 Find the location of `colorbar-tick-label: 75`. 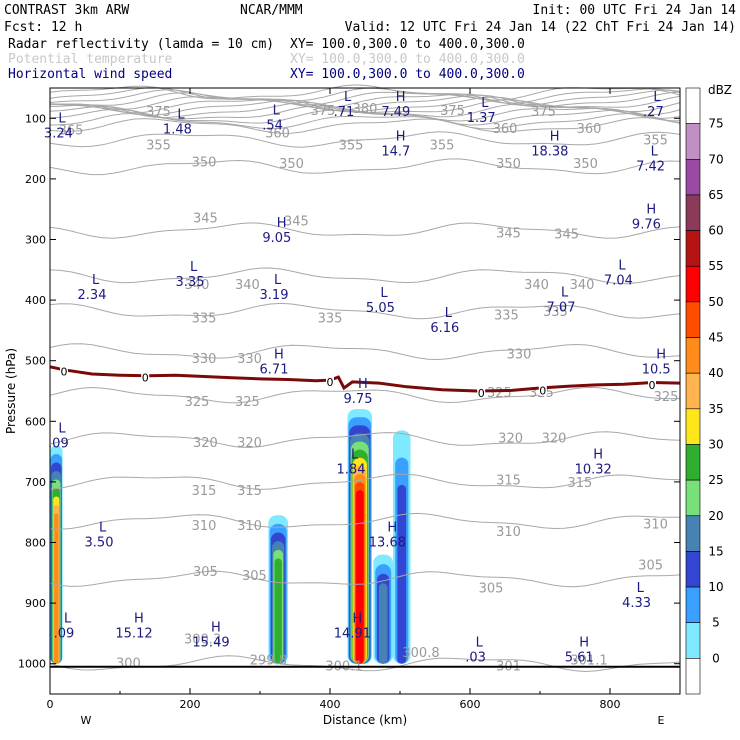

colorbar-tick-label: 75 is located at coordinates (715, 124).